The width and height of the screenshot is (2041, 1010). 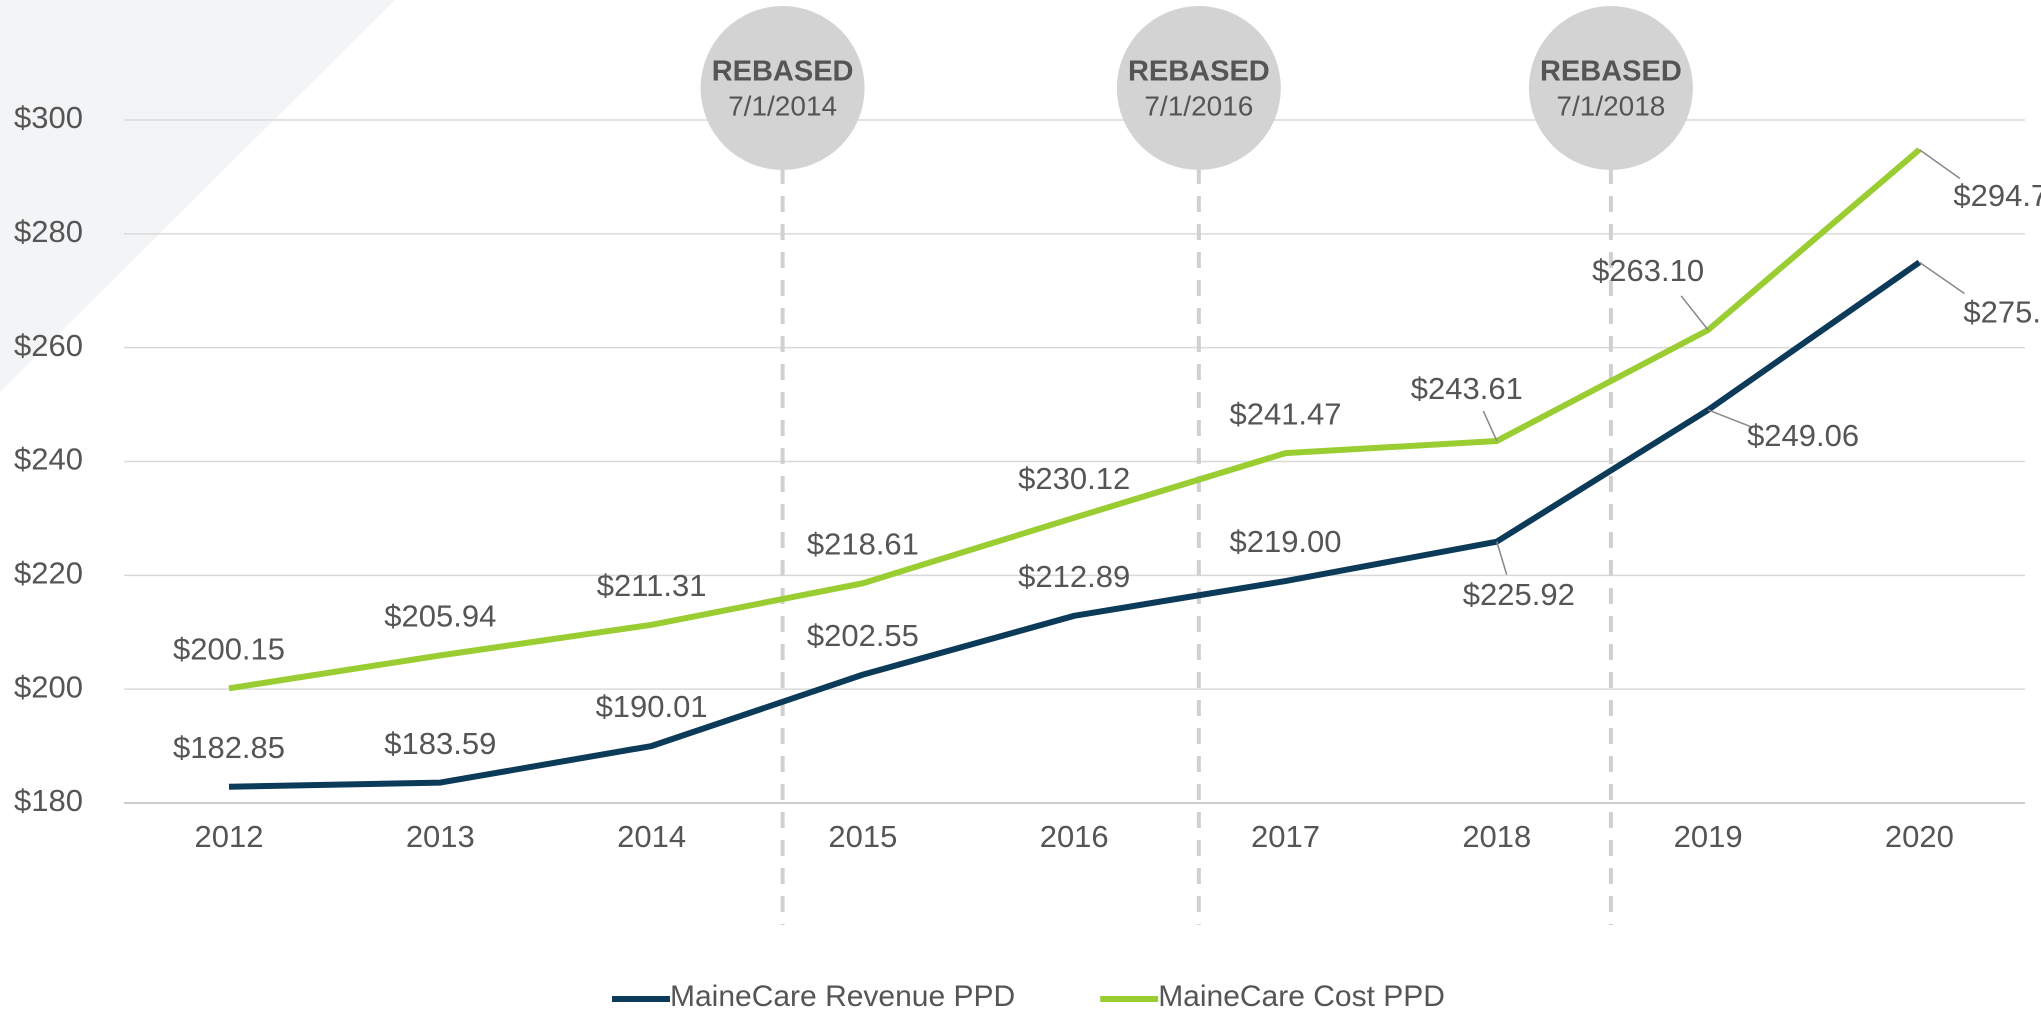 I want to click on y-tick-label: $260, so click(x=48, y=345).